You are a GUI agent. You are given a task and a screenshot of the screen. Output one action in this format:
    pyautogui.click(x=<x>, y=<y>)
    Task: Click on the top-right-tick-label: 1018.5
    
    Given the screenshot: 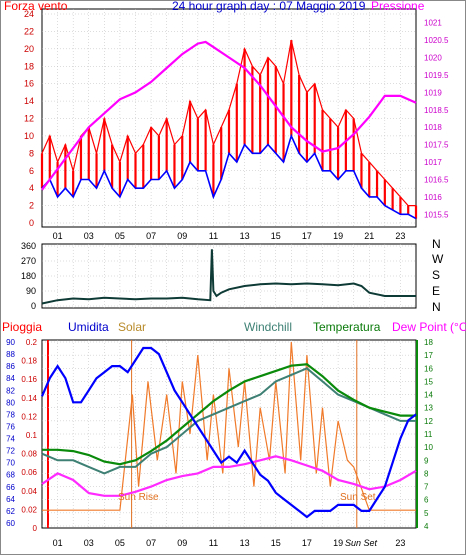 What is the action you would take?
    pyautogui.click(x=436, y=110)
    